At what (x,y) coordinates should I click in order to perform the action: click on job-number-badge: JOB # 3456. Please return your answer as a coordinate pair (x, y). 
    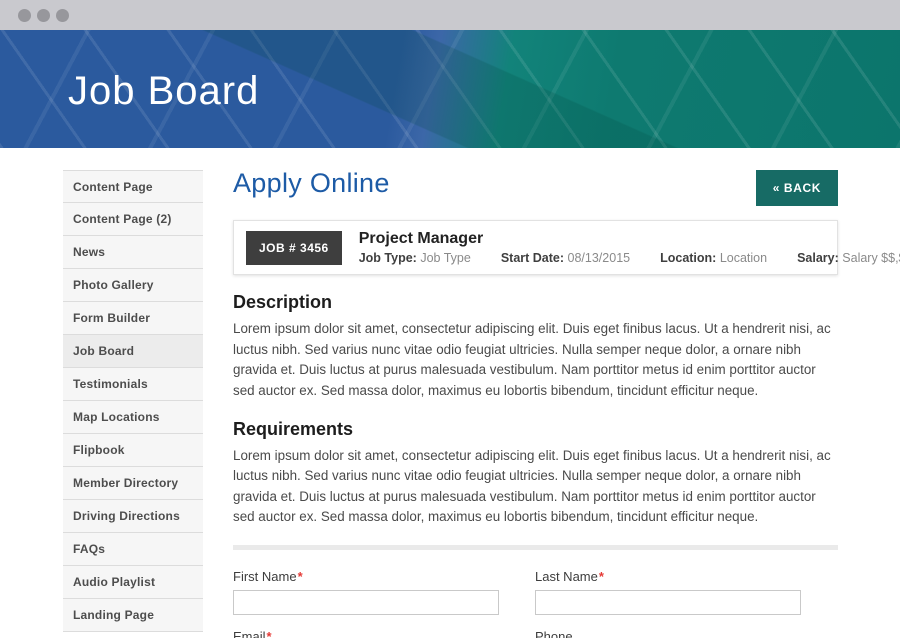
    Looking at the image, I should click on (294, 247).